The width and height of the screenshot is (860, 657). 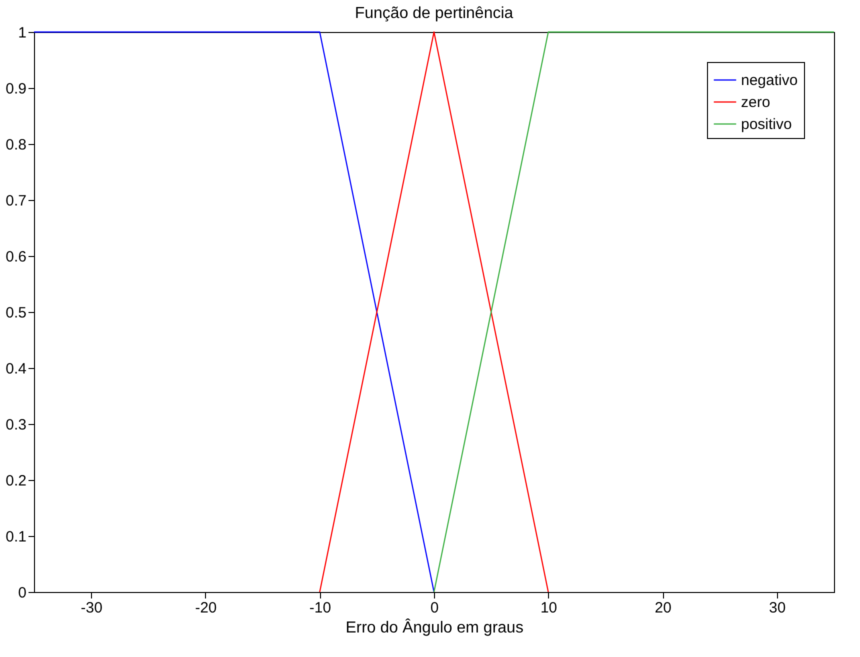 I want to click on legend-label: positivo, so click(x=766, y=124).